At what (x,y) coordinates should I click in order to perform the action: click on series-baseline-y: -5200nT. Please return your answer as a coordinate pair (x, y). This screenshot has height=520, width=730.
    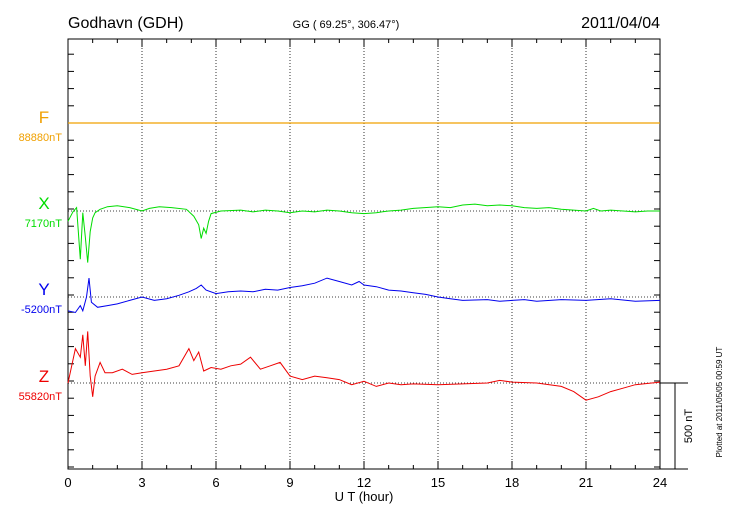
    Looking at the image, I should click on (41, 310).